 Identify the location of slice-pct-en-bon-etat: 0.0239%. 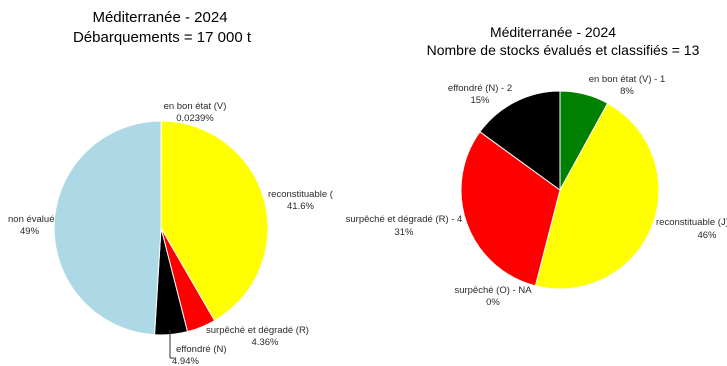
(195, 118).